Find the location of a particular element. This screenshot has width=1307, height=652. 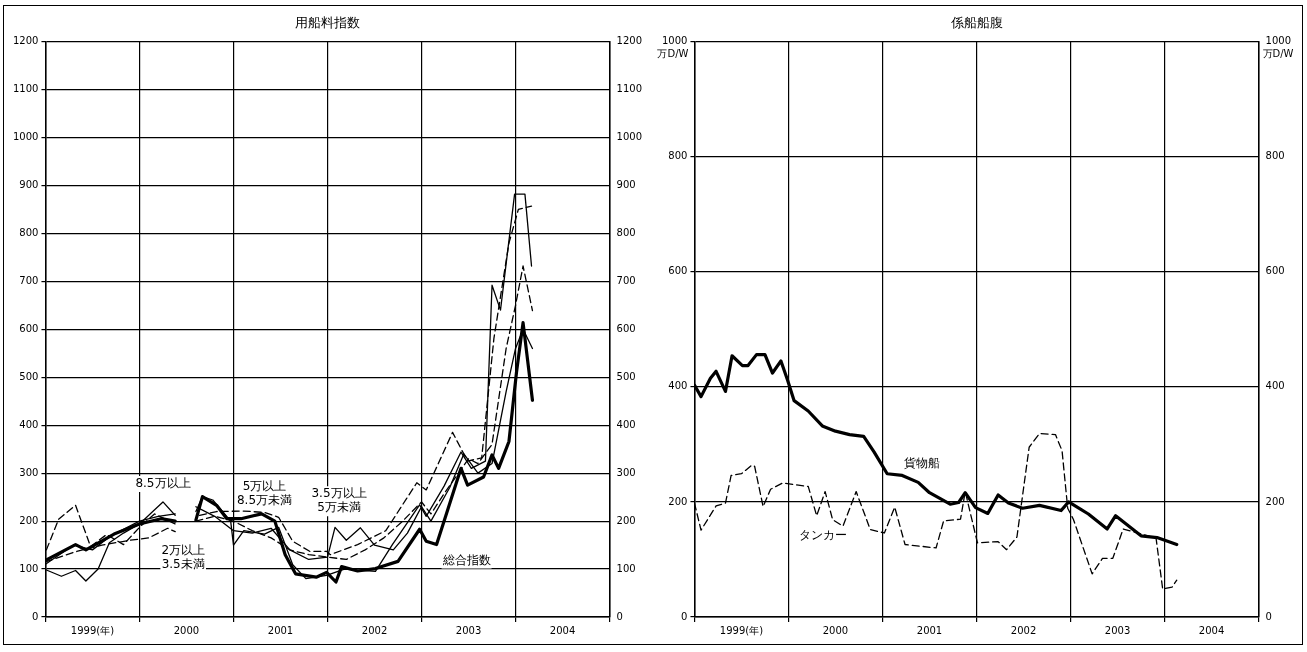

y2-tick-label: 500 is located at coordinates (626, 376).